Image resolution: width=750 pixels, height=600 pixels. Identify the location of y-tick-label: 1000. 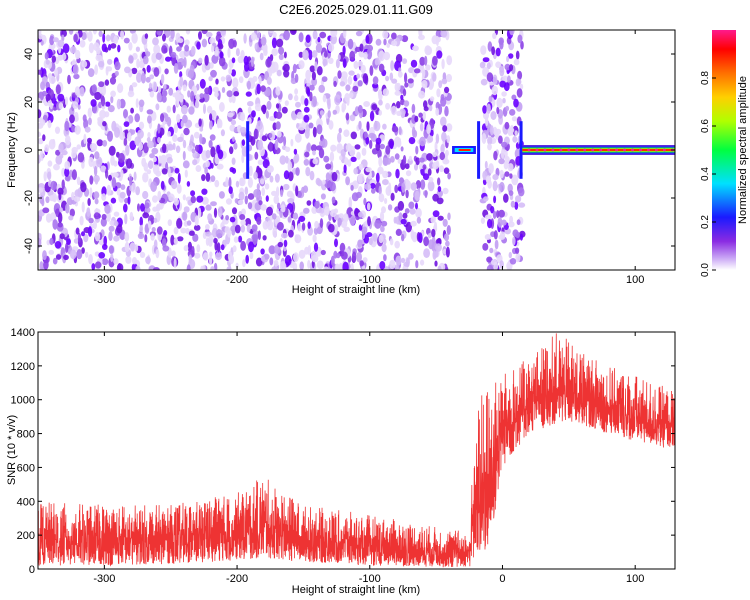
(23, 401).